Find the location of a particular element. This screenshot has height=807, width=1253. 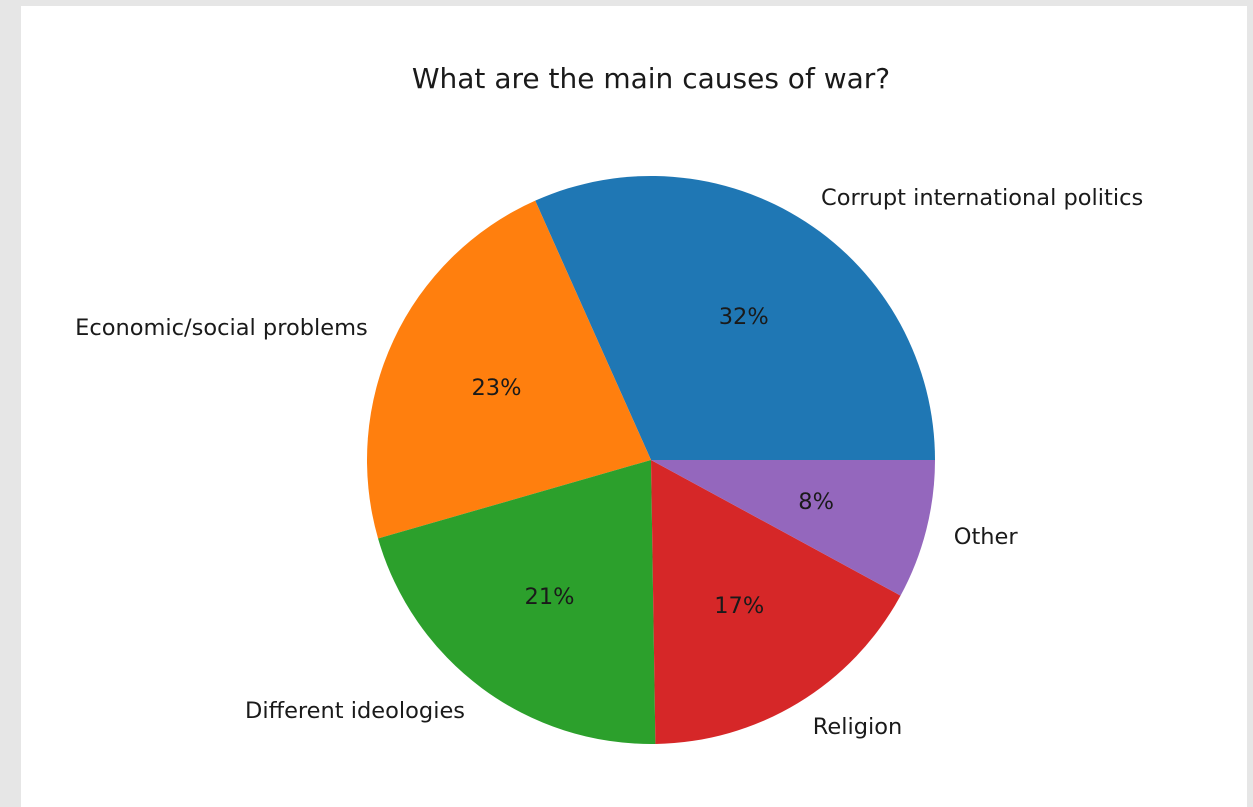

pie-slice-different-ideologies is located at coordinates (517, 602).